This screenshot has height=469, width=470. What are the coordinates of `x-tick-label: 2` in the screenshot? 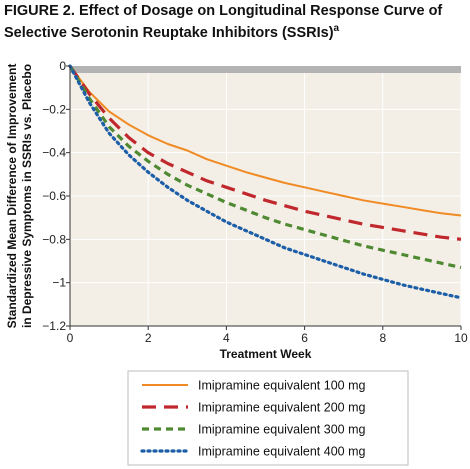 It's located at (148, 338).